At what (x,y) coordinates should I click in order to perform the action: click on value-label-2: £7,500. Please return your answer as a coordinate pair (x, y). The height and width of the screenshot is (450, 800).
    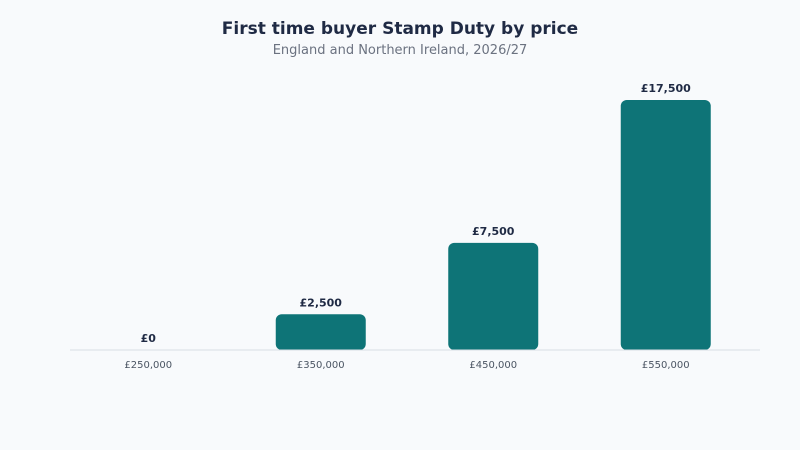
    Looking at the image, I should click on (493, 231).